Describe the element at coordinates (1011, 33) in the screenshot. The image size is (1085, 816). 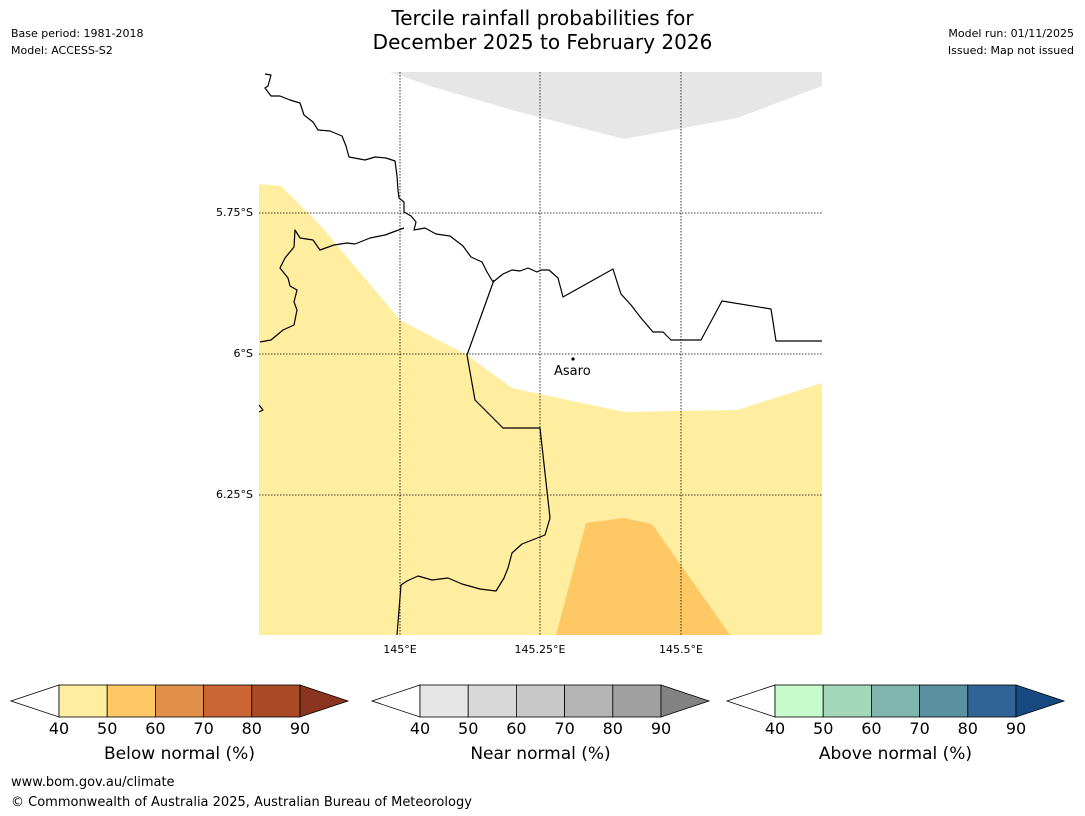
I see `model-run: Model run: 01/11/2025` at that location.